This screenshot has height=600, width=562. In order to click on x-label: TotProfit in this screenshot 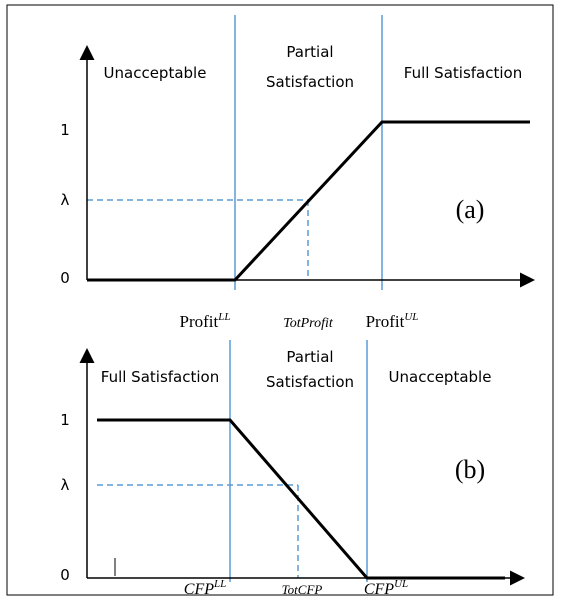, I will do `click(308, 323)`.